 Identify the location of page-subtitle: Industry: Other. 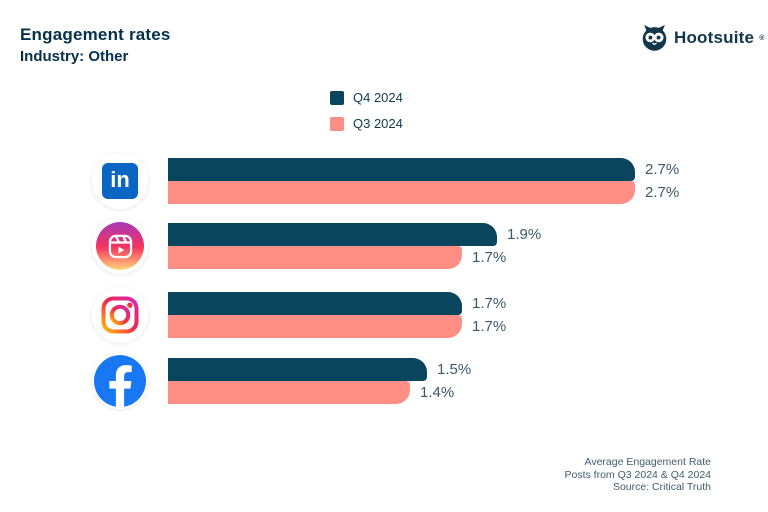
(74, 56).